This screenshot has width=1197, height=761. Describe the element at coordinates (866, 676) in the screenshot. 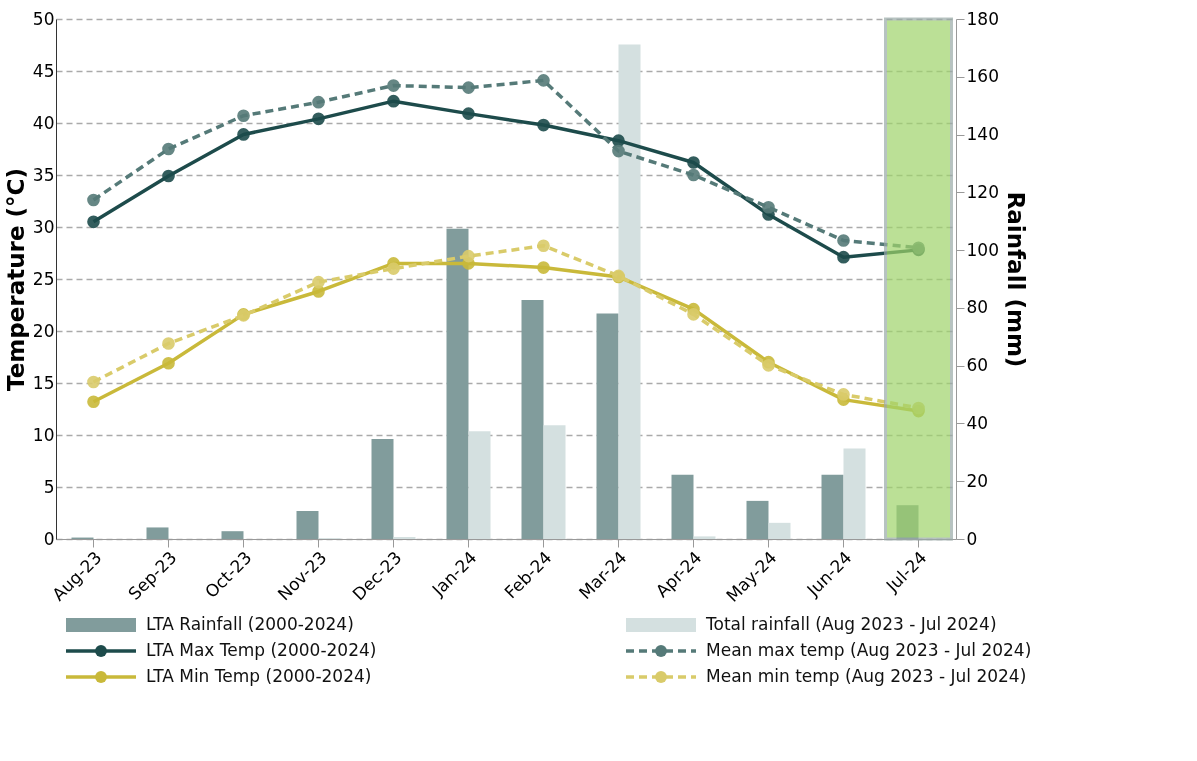

I see `legend-label: Mean min temp (Aug 2023 - Jul 2024)` at that location.